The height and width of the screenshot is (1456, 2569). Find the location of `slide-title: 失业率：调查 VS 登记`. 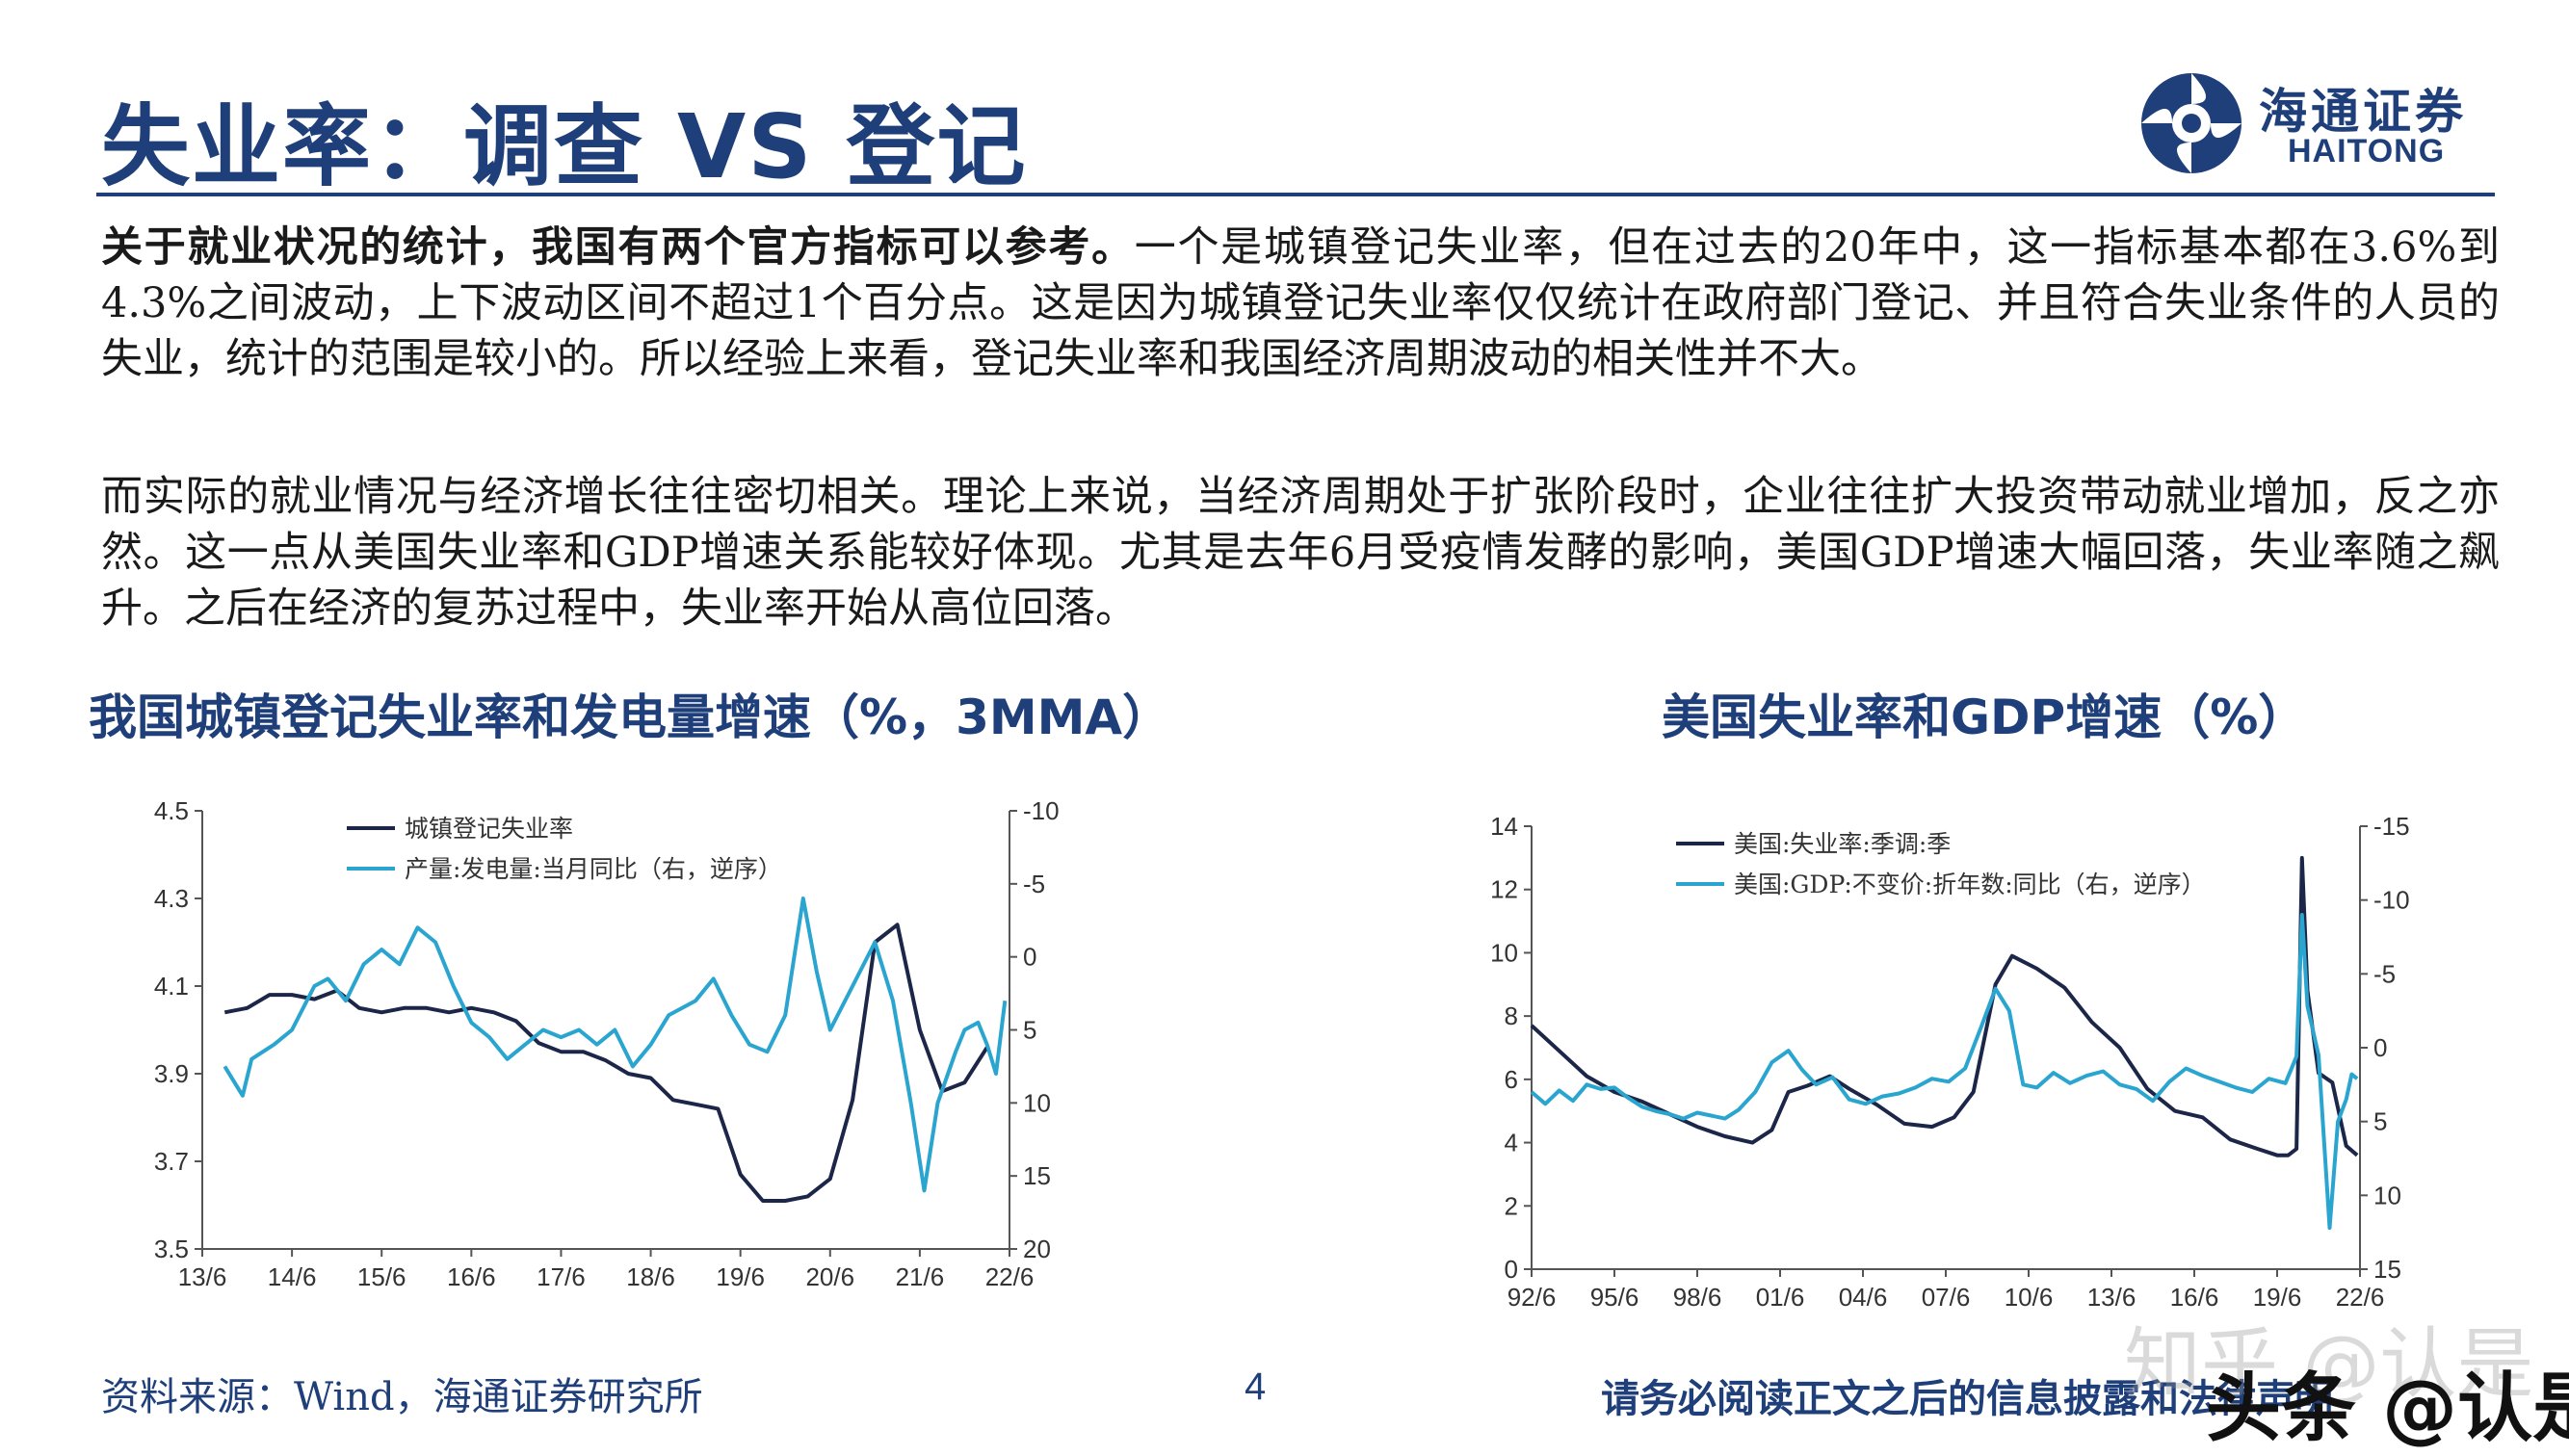

slide-title: 失业率：调查 VS 登记 is located at coordinates (564, 146).